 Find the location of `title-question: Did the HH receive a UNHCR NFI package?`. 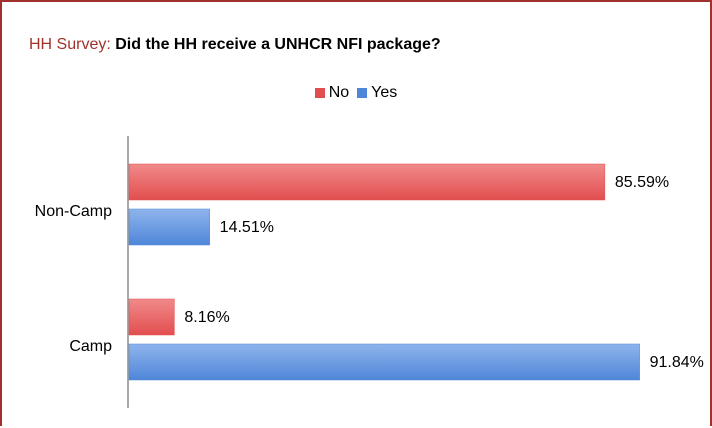

title-question: Did the HH receive a UNHCR NFI package? is located at coordinates (278, 44).